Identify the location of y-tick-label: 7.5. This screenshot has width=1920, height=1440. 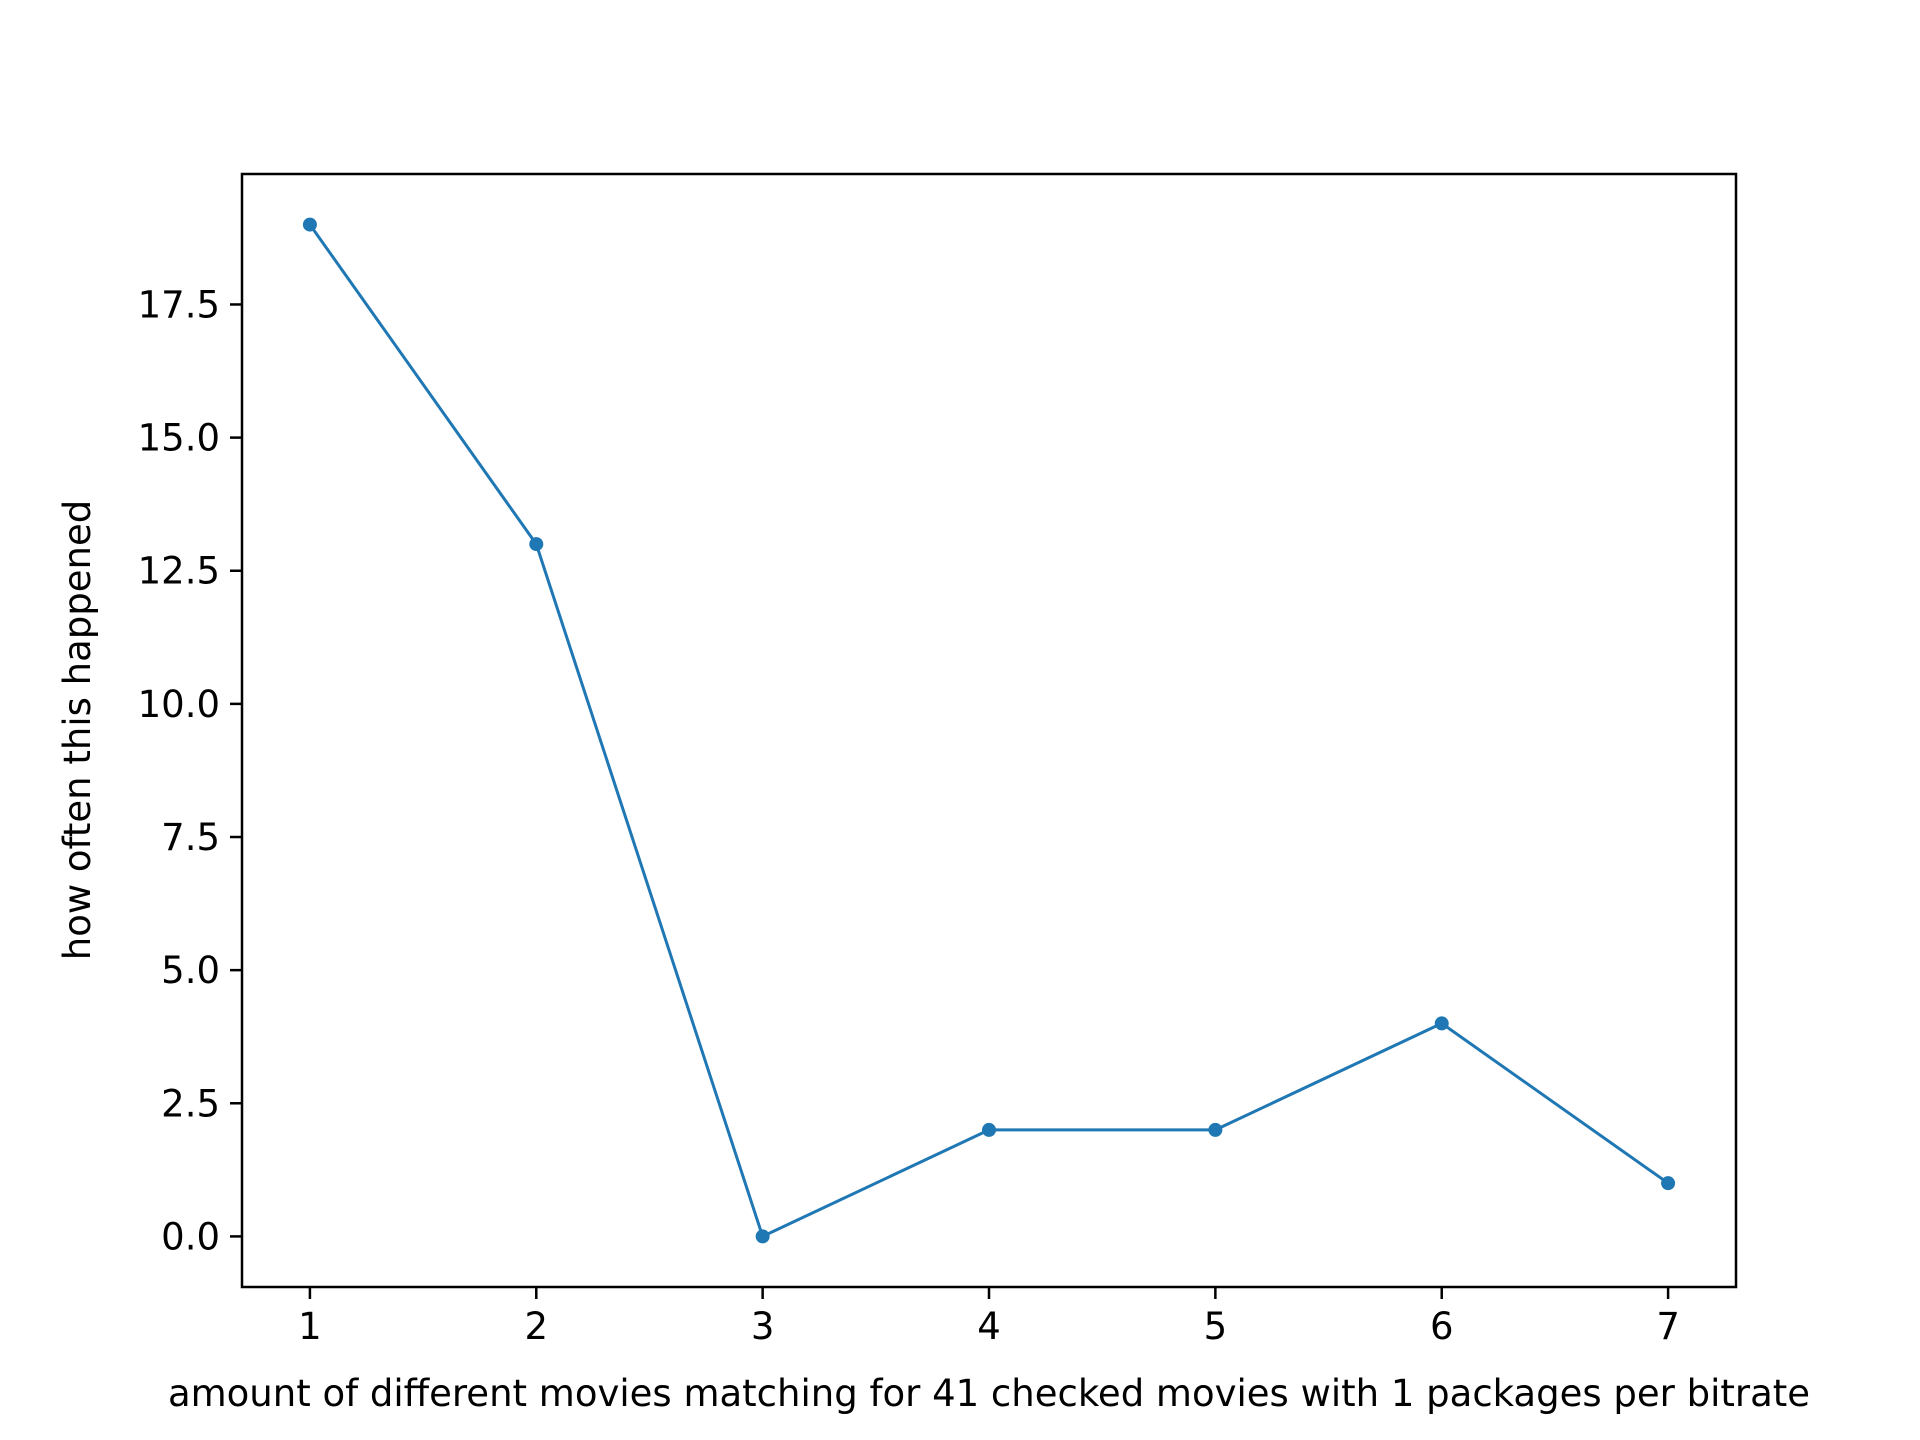
(190, 837).